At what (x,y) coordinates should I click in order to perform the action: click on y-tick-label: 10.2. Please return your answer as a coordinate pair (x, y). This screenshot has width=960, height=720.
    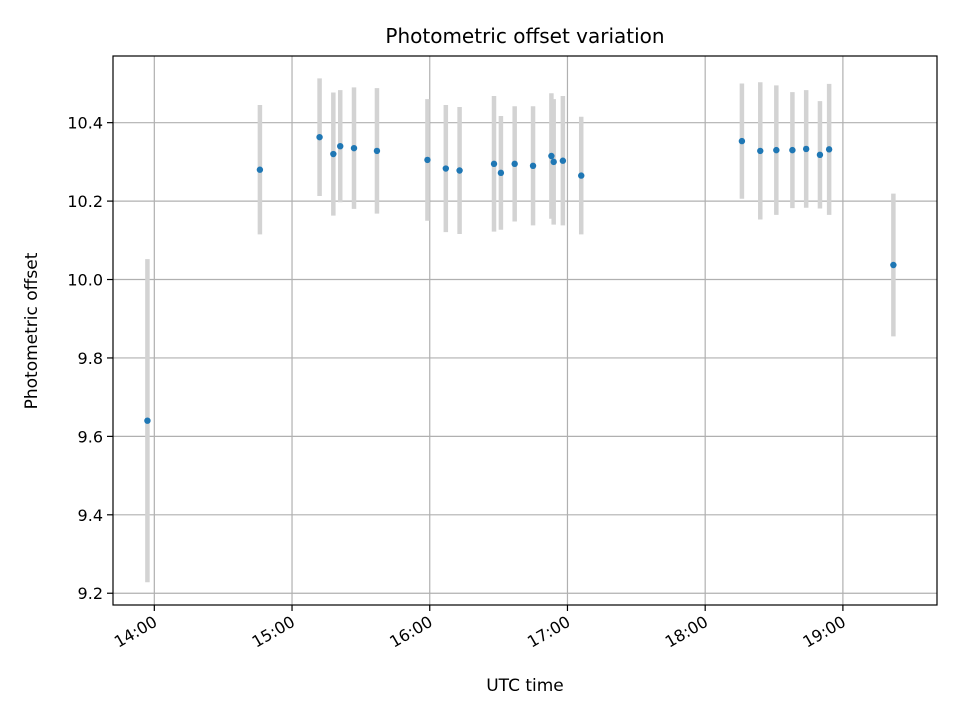
    Looking at the image, I should click on (85, 201).